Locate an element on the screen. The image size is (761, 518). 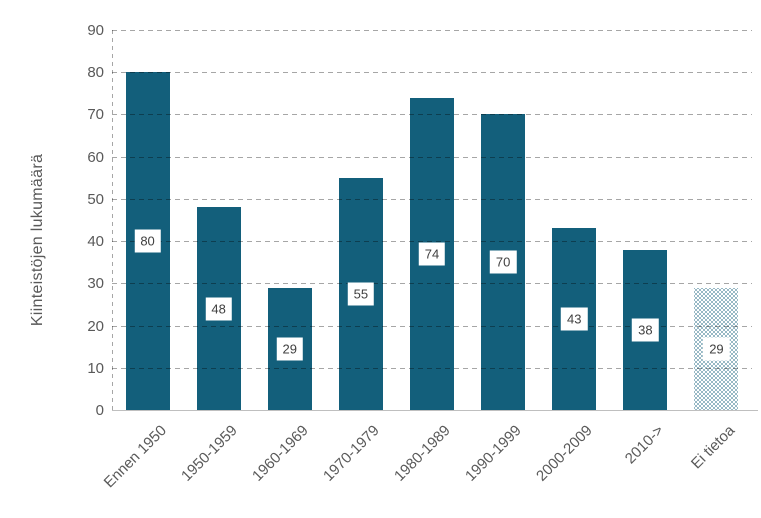
y-tick-label: 50 is located at coordinates (95, 199).